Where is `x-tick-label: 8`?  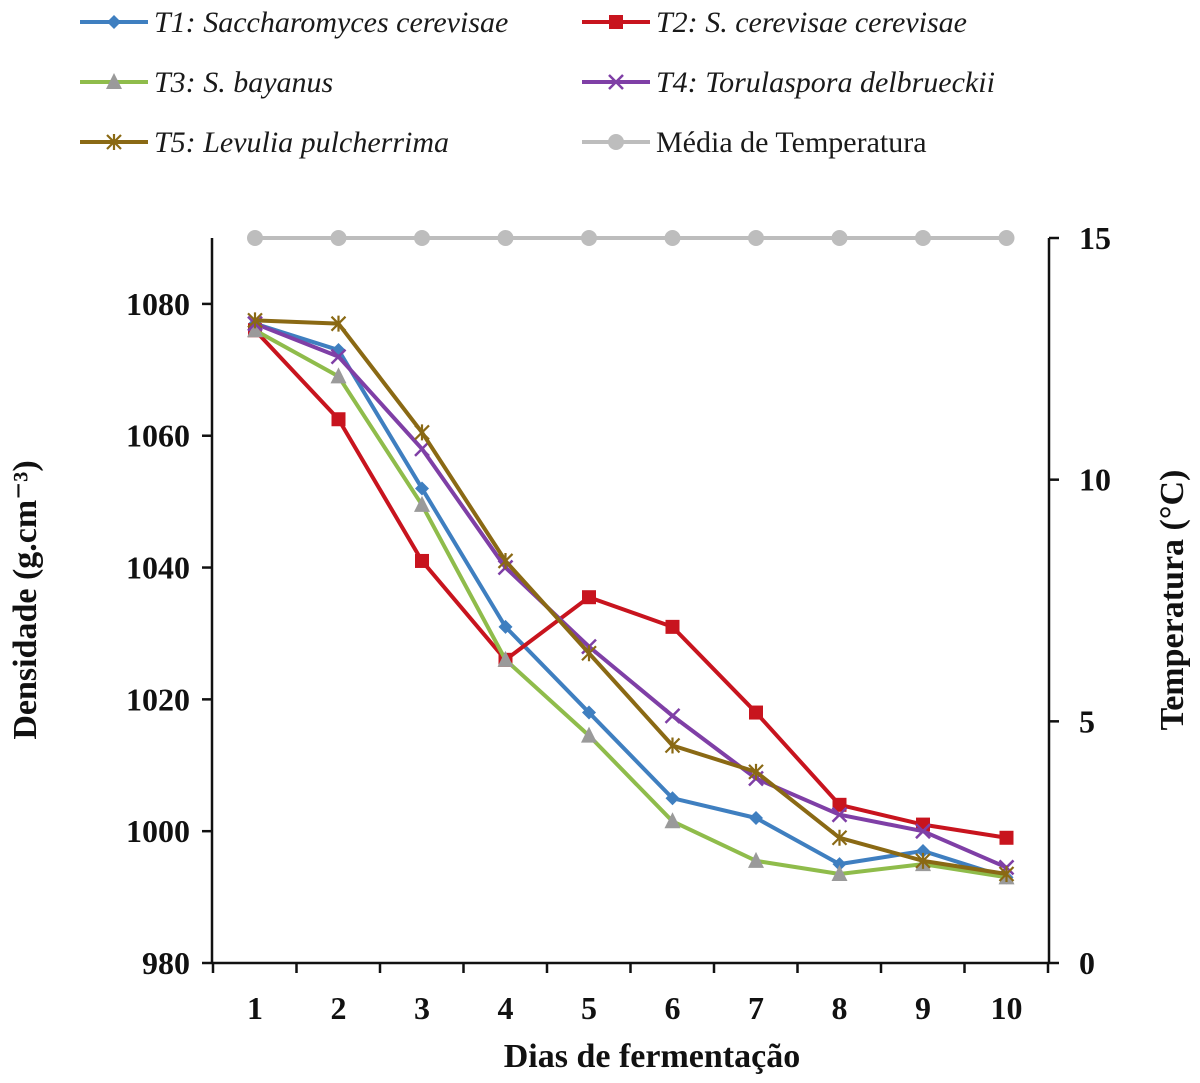
x-tick-label: 8 is located at coordinates (840, 1008).